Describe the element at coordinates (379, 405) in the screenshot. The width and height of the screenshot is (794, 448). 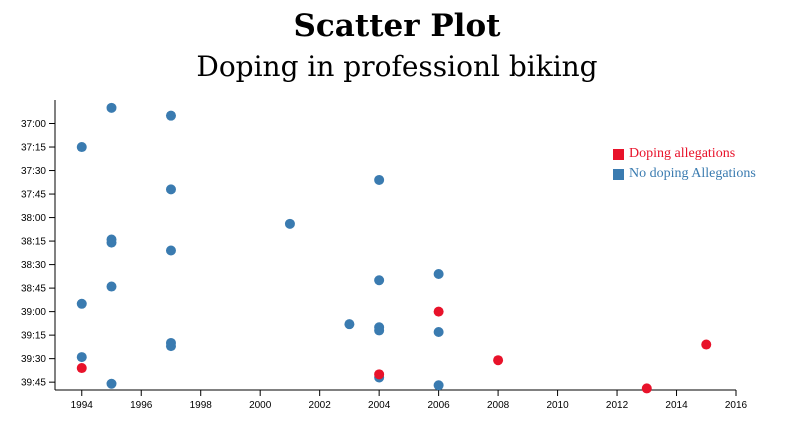
I see `x-tick-label: 2004` at that location.